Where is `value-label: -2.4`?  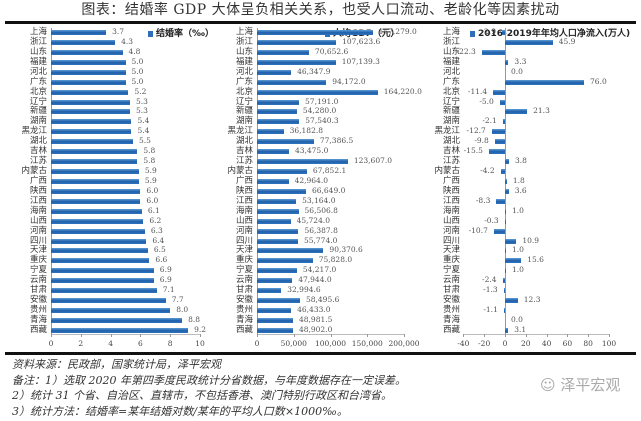
value-label: -2.4 is located at coordinates (489, 280).